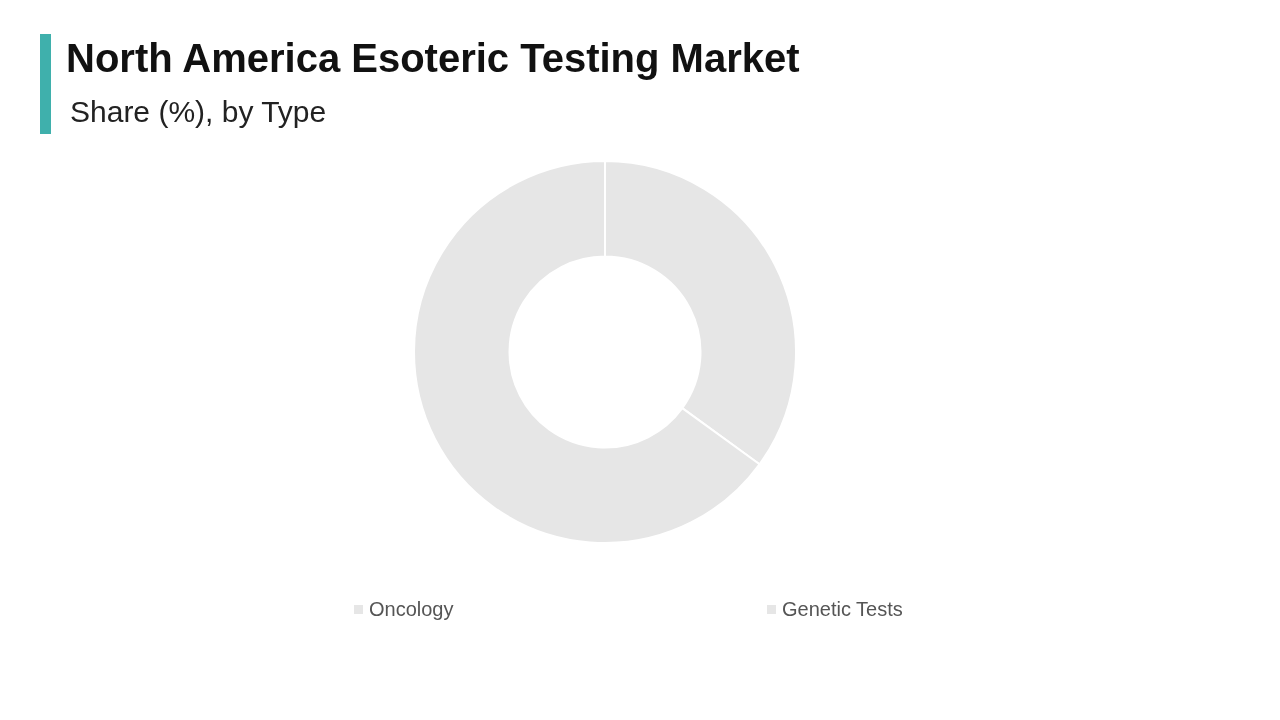 This screenshot has height=720, width=1280. I want to click on chart-subtitle: Share (%), by Type, so click(198, 112).